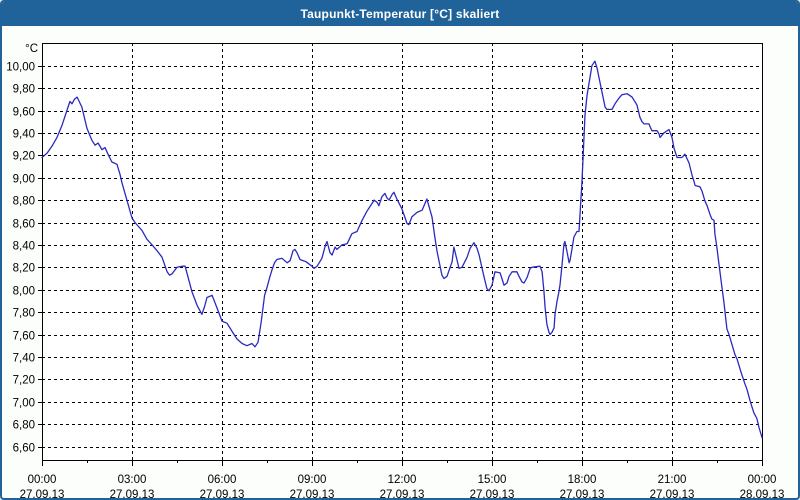 The height and width of the screenshot is (500, 800). What do you see at coordinates (31, 49) in the screenshot?
I see `y-axis-unit-label: °C` at bounding box center [31, 49].